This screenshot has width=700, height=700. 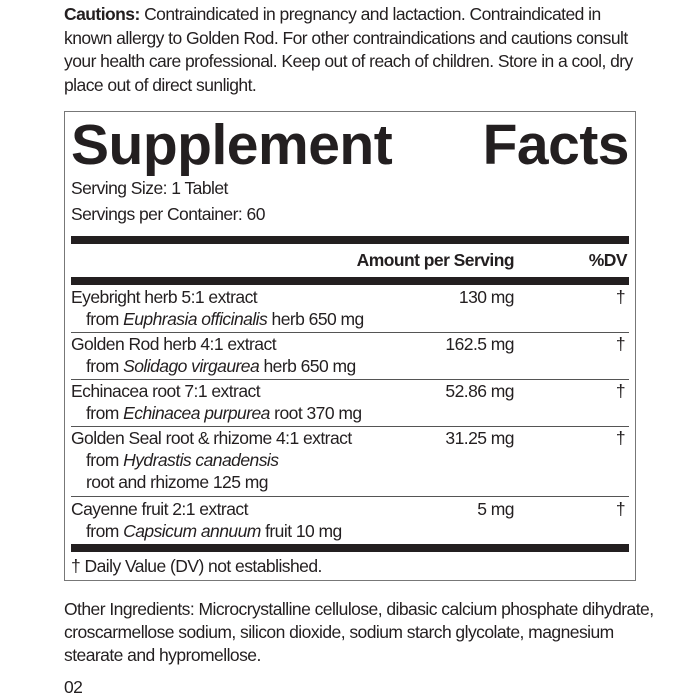 I want to click on serving-size: Serving Size: 1 Tablet, so click(x=149, y=188).